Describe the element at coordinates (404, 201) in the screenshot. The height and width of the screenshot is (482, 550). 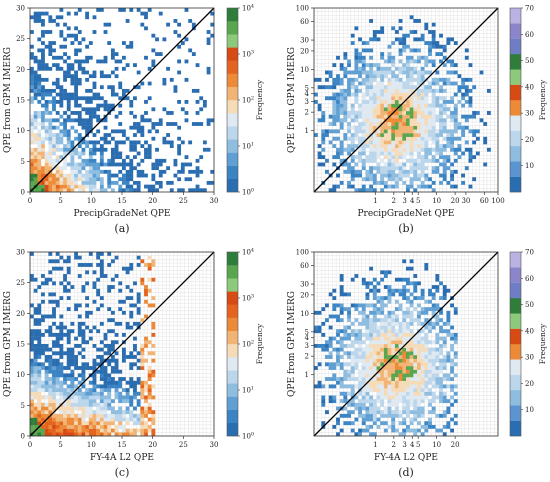
I see `x-tick-label: 3` at that location.